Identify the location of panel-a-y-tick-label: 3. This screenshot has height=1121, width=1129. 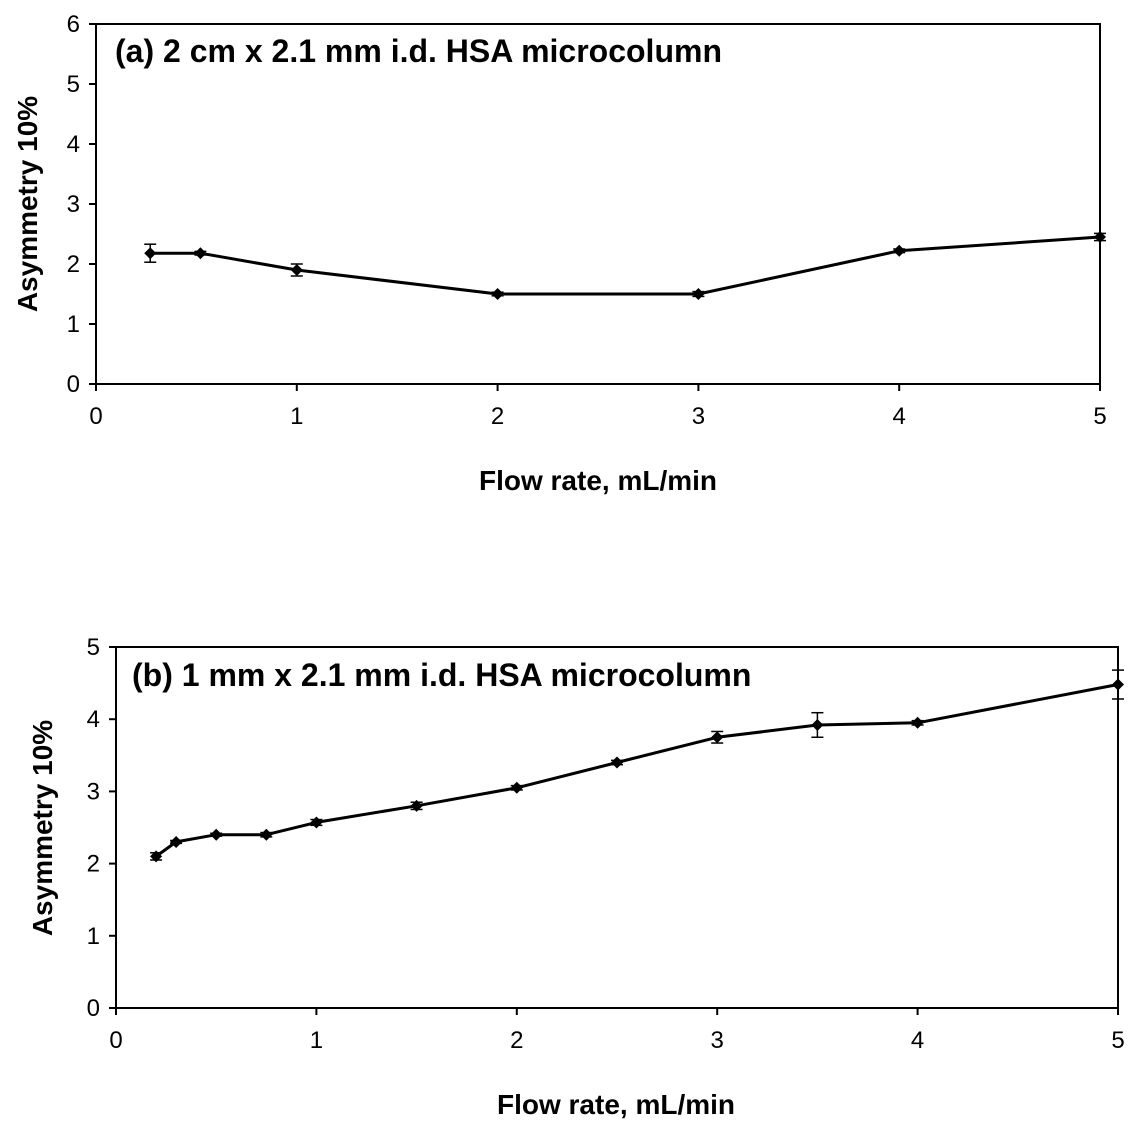
(73, 204).